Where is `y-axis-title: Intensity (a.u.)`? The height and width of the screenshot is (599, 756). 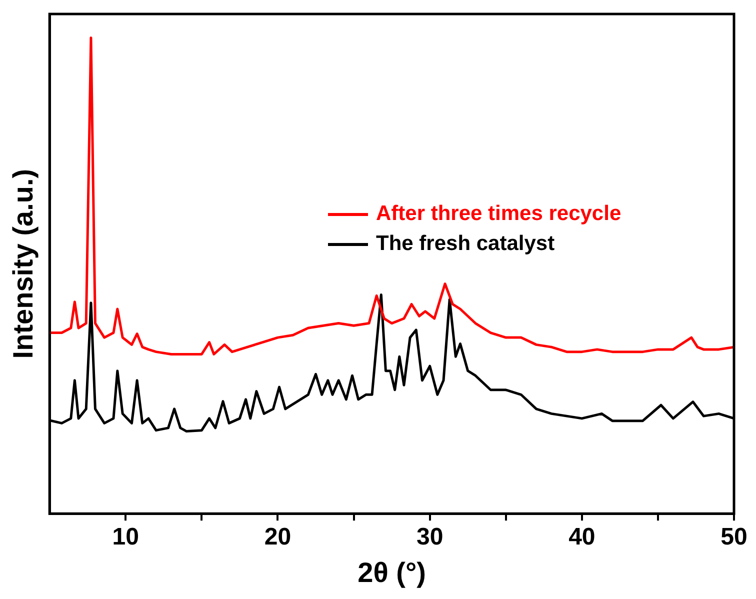
y-axis-title: Intensity (a.u.) is located at coordinates (23, 263).